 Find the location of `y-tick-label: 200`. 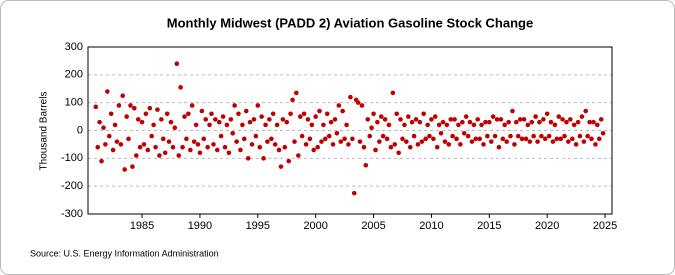

y-tick-label: 200 is located at coordinates (74, 75).